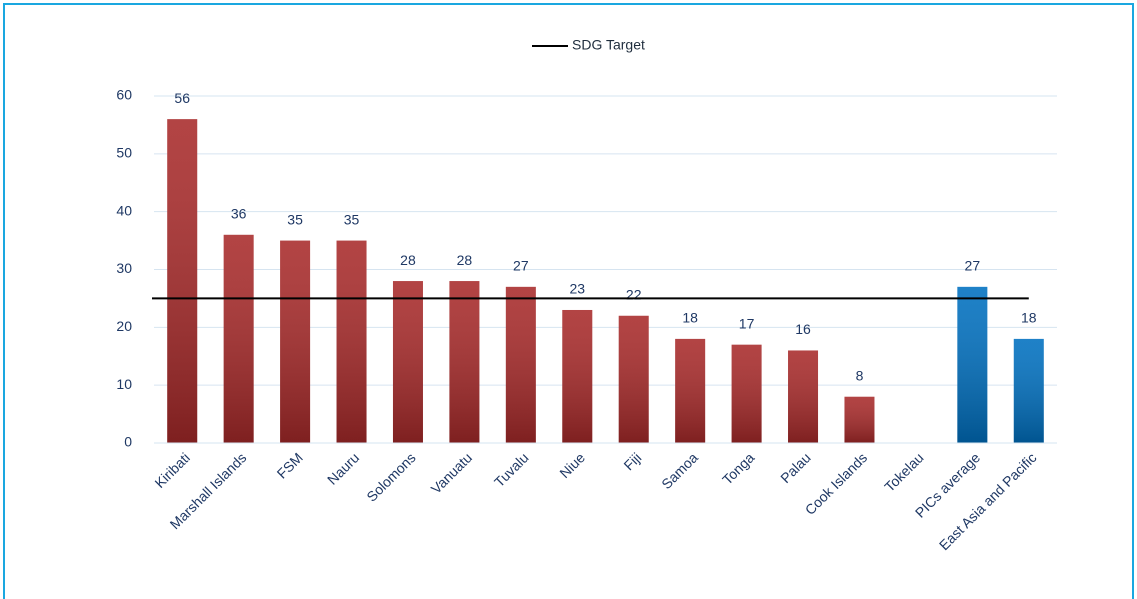  Describe the element at coordinates (577, 289) in the screenshot. I see `value-label: 23` at that location.